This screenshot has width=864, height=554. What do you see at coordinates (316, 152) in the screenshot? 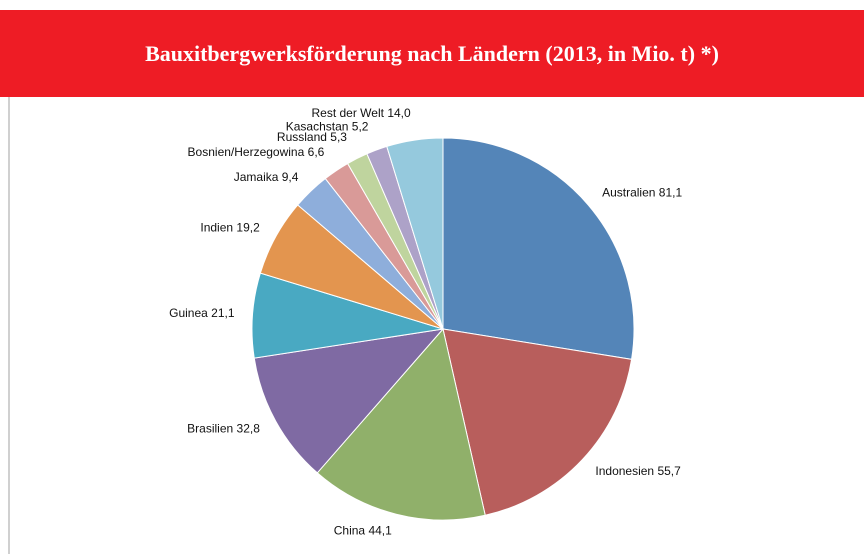
I see `slice-value: 6,6` at bounding box center [316, 152].